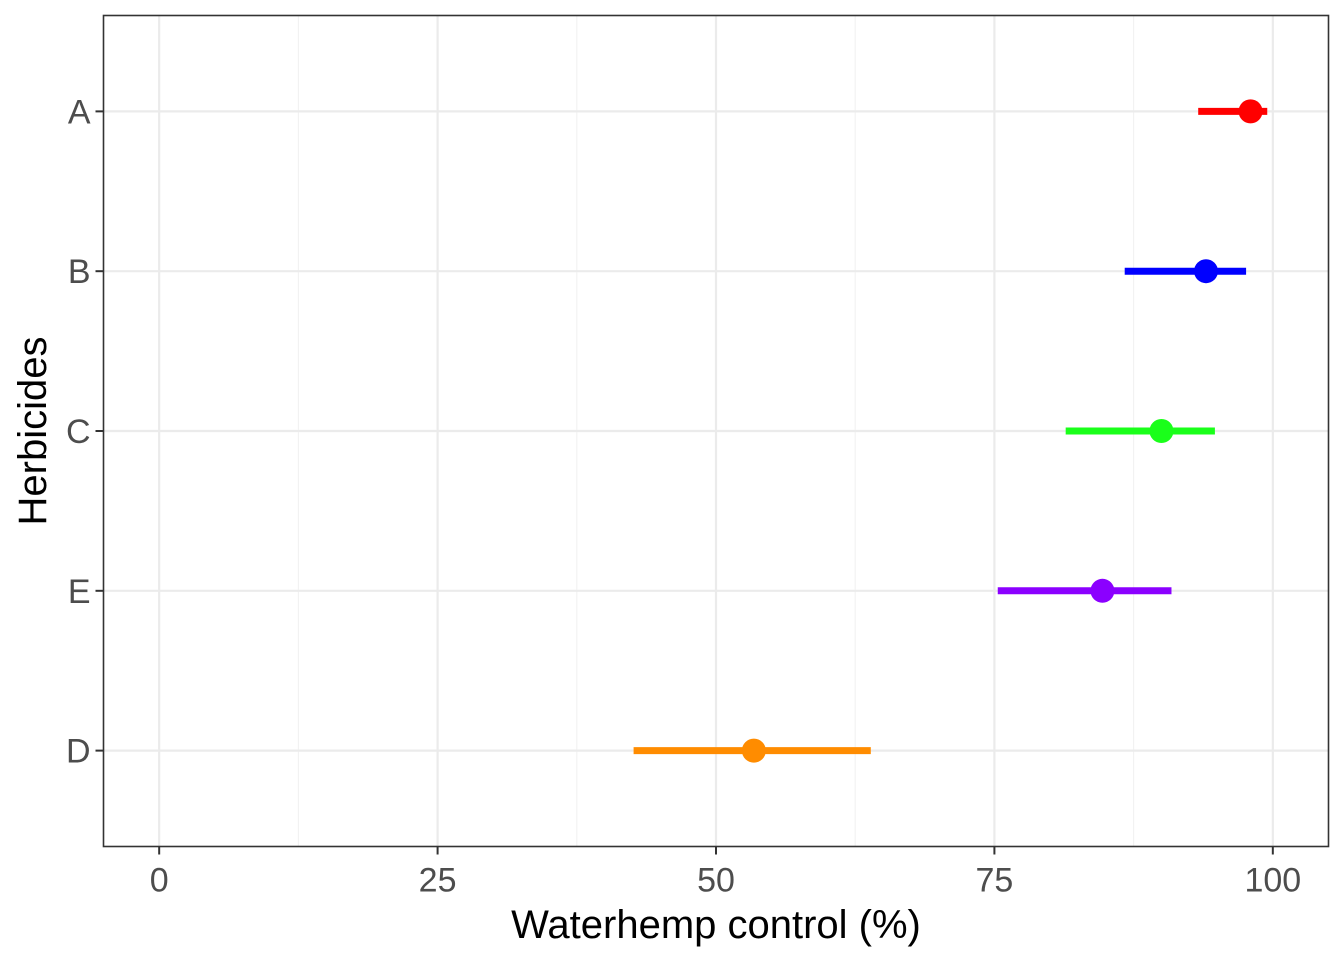 This screenshot has height=965, width=1344. What do you see at coordinates (1272, 881) in the screenshot?
I see `x-tick-label: 100` at bounding box center [1272, 881].